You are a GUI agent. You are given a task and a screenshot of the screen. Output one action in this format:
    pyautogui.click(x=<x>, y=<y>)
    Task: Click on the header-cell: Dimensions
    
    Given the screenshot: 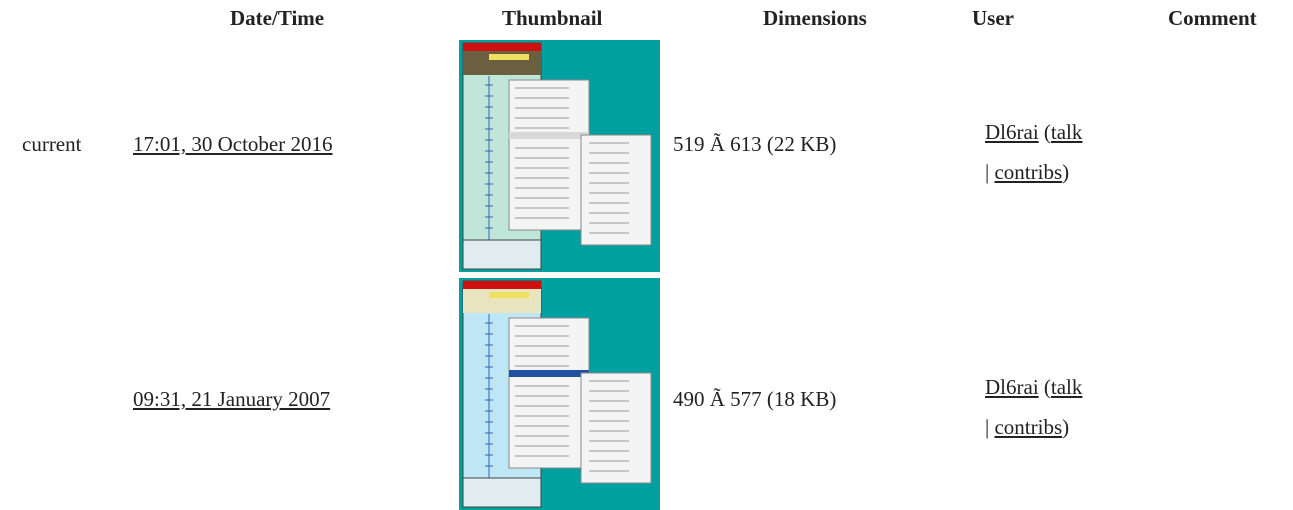 What is the action you would take?
    pyautogui.click(x=815, y=18)
    